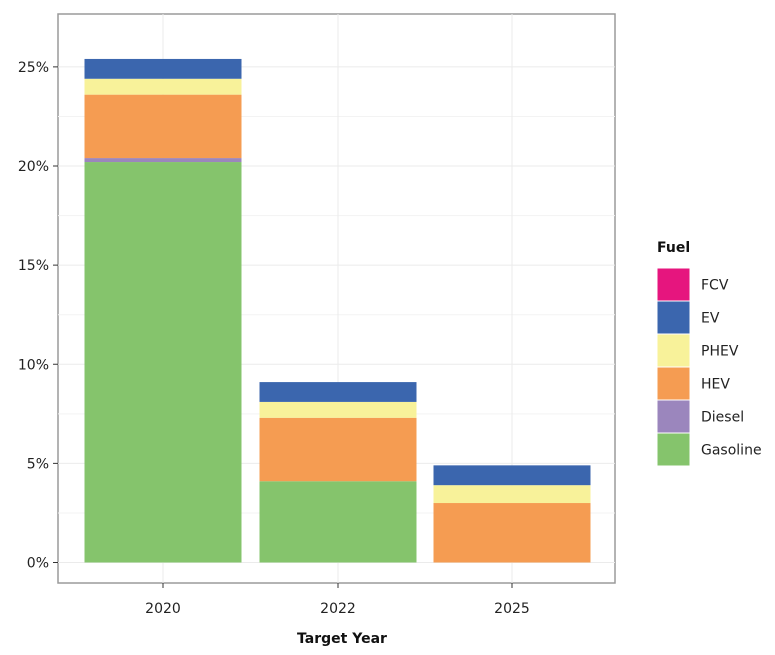  Describe the element at coordinates (731, 451) in the screenshot. I see `legend-label-gasoline: Gasoline` at that location.